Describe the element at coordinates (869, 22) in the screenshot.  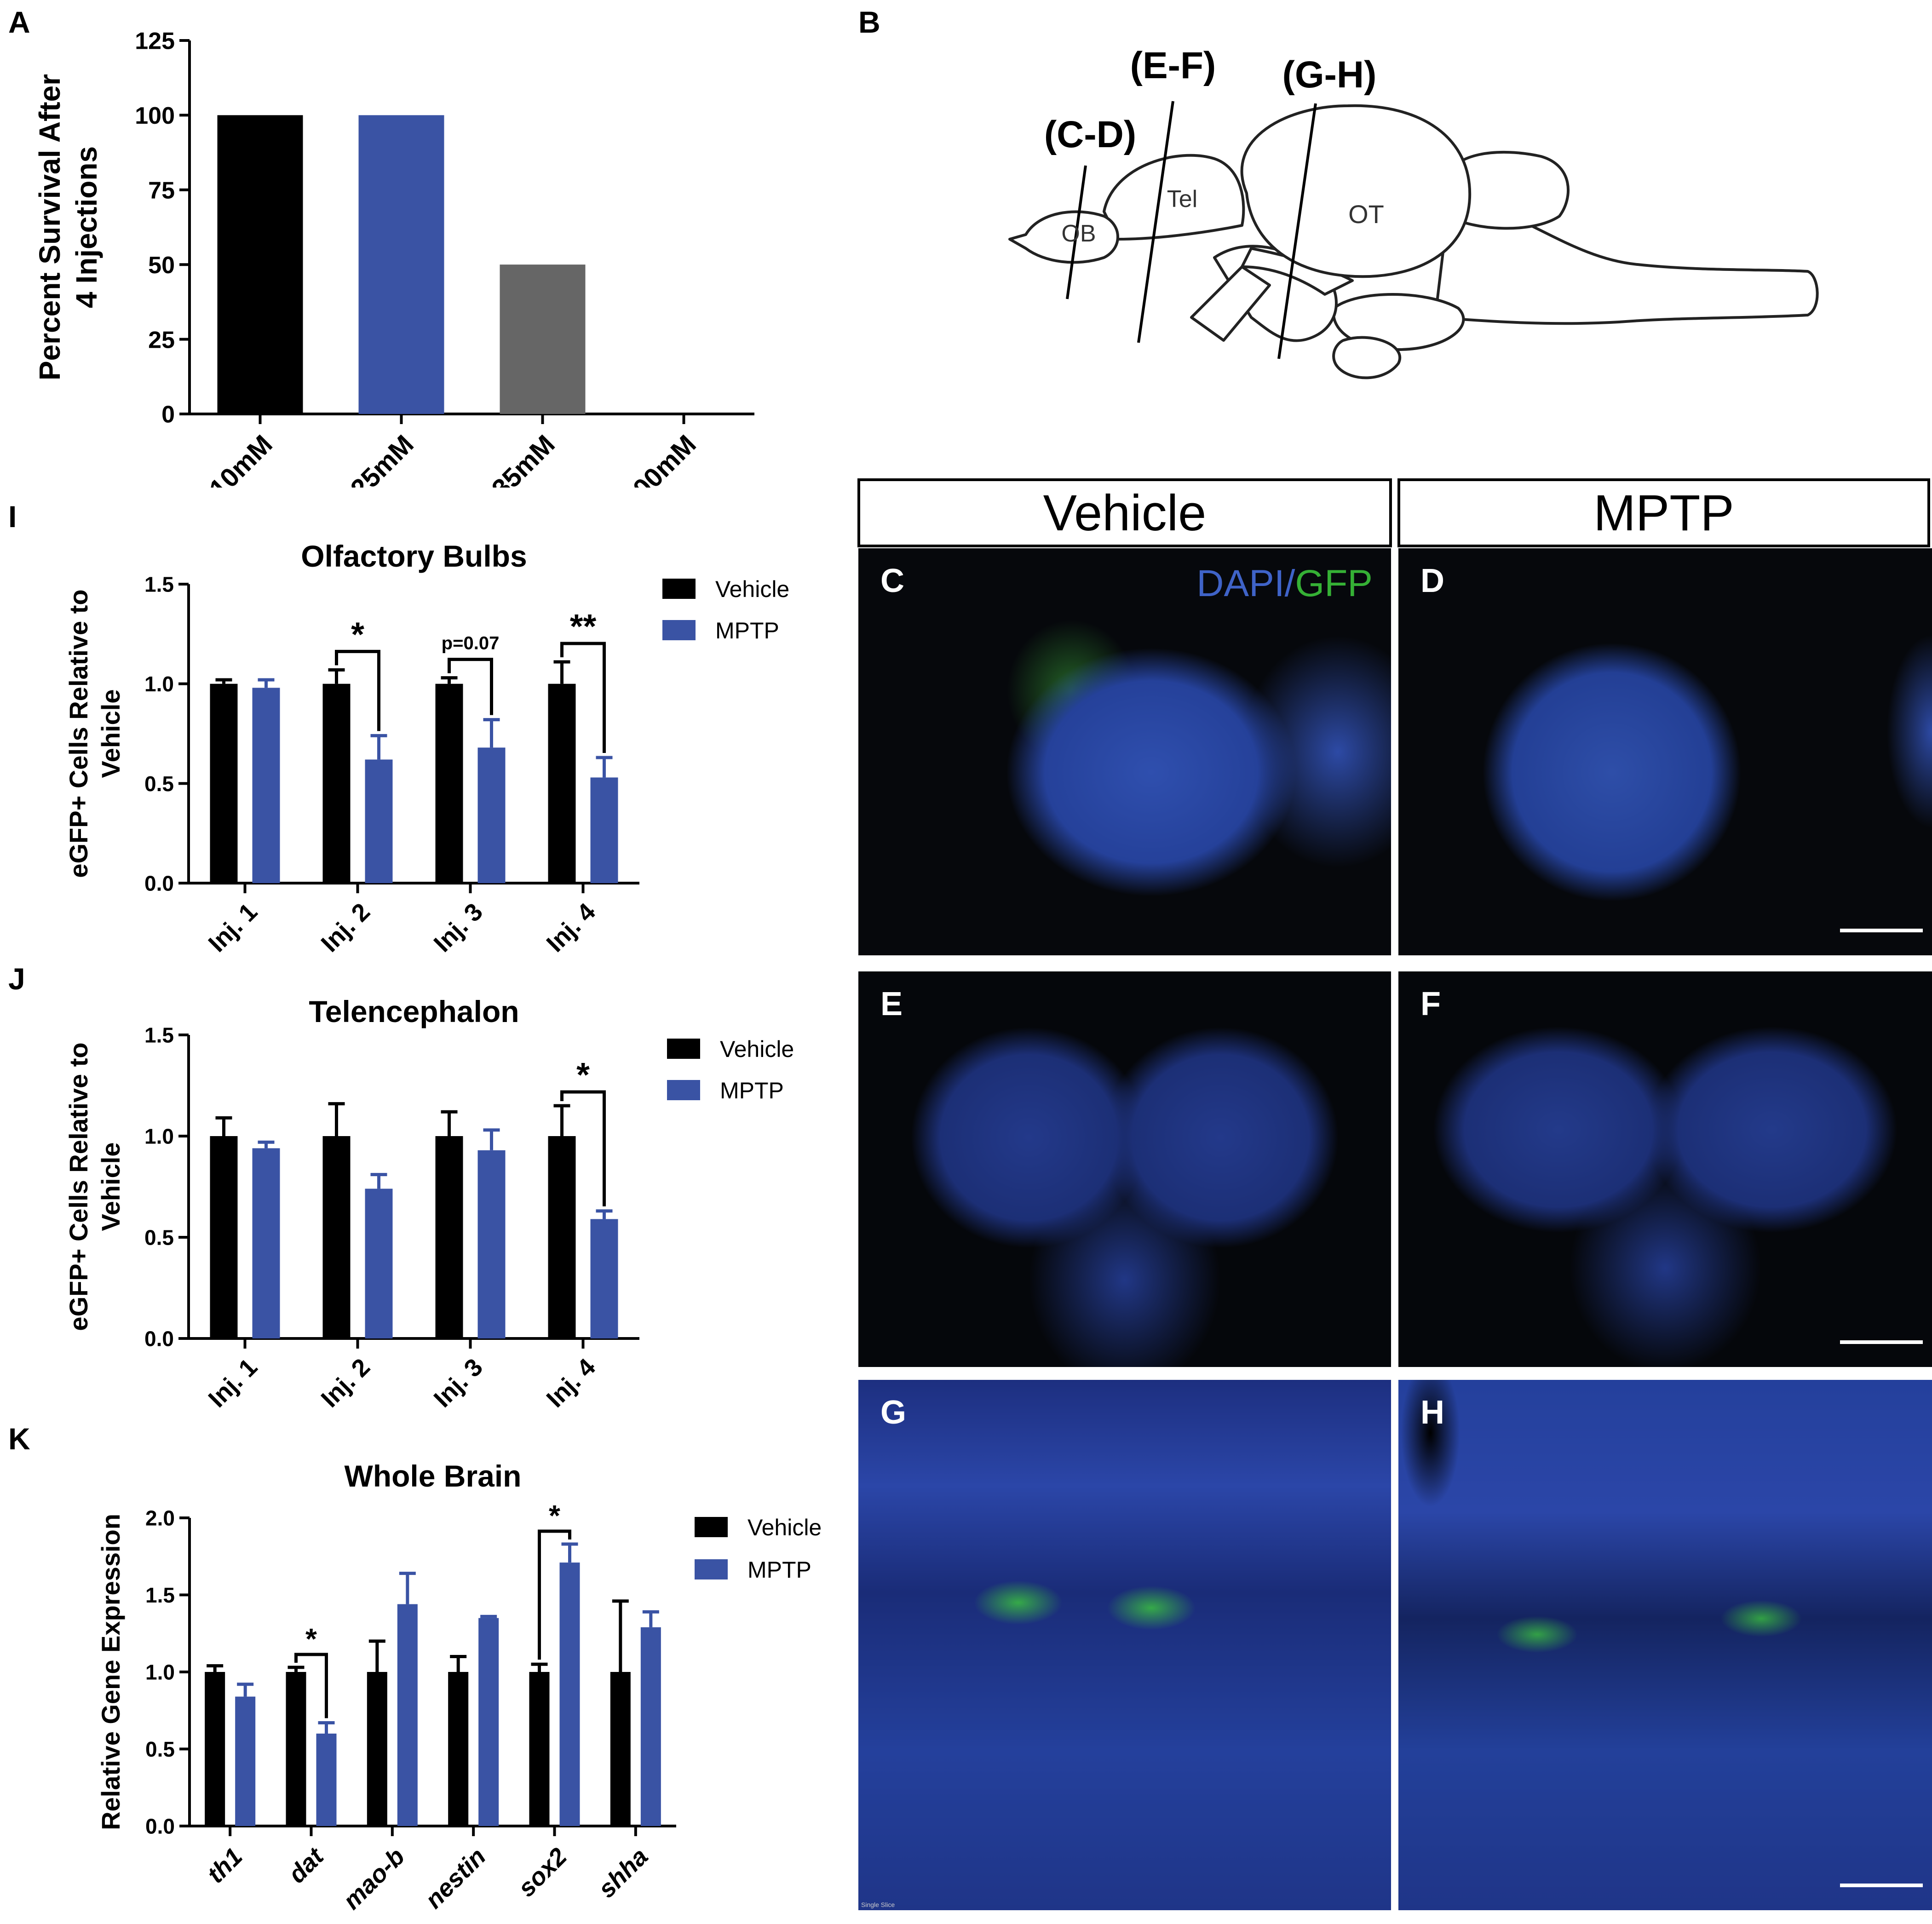
I see `panel-letter-b: B` at that location.